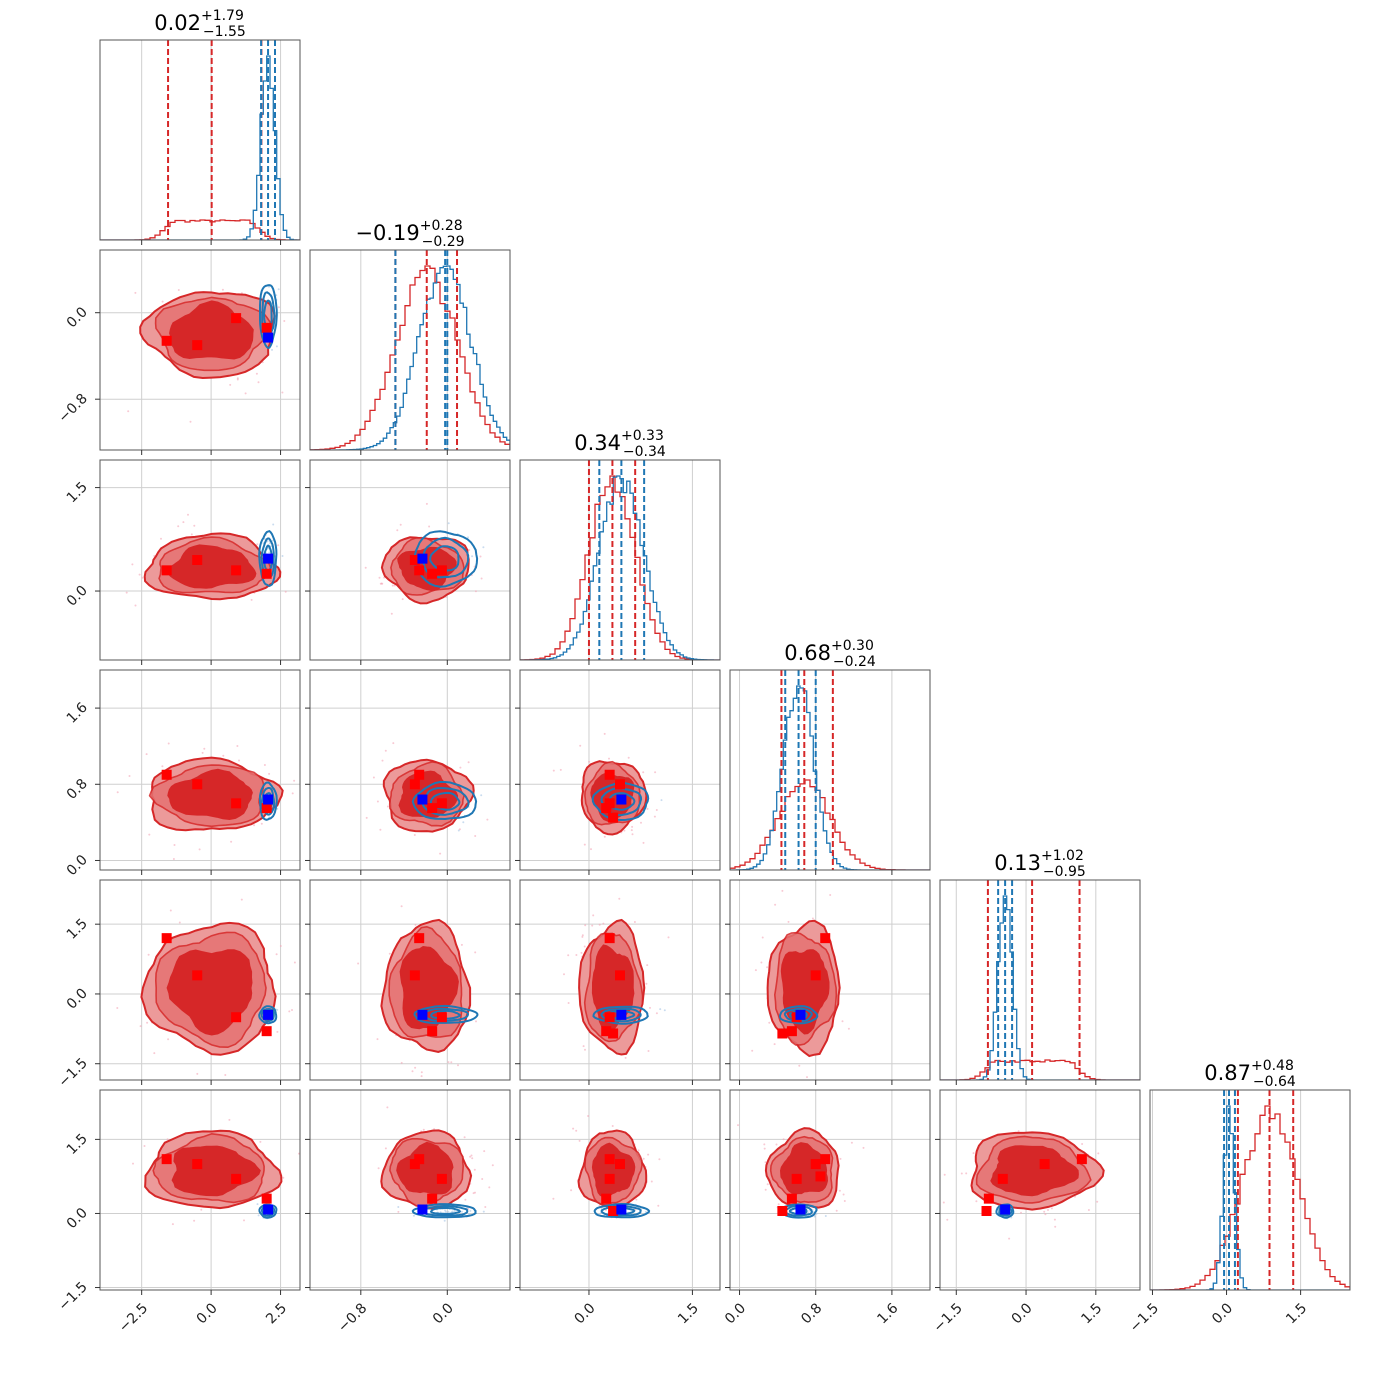 The image size is (1390, 1390). I want to click on panel-1-0: −0.8 0.0, so click(183, 352).